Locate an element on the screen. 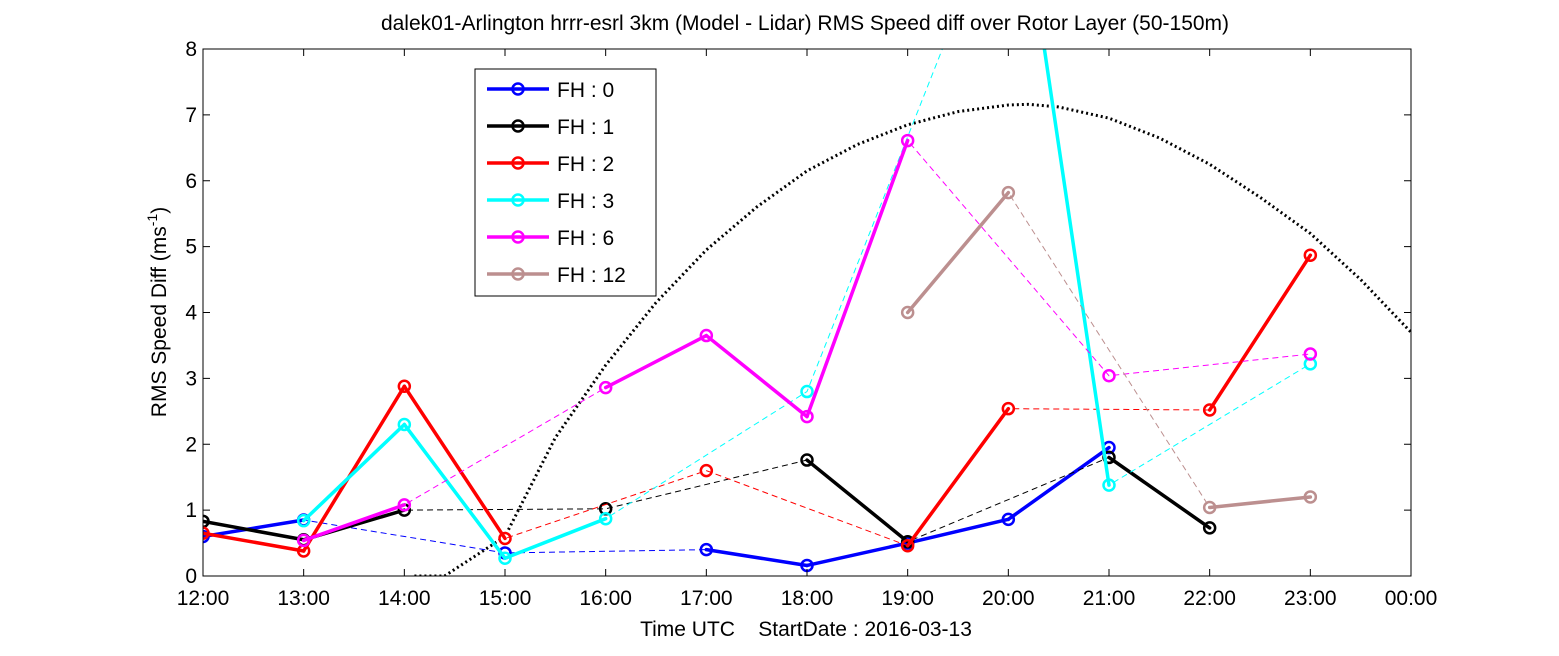 The image size is (1559, 656). y-axis-label: RMS Speed Diff (ms-1) is located at coordinates (157, 312).